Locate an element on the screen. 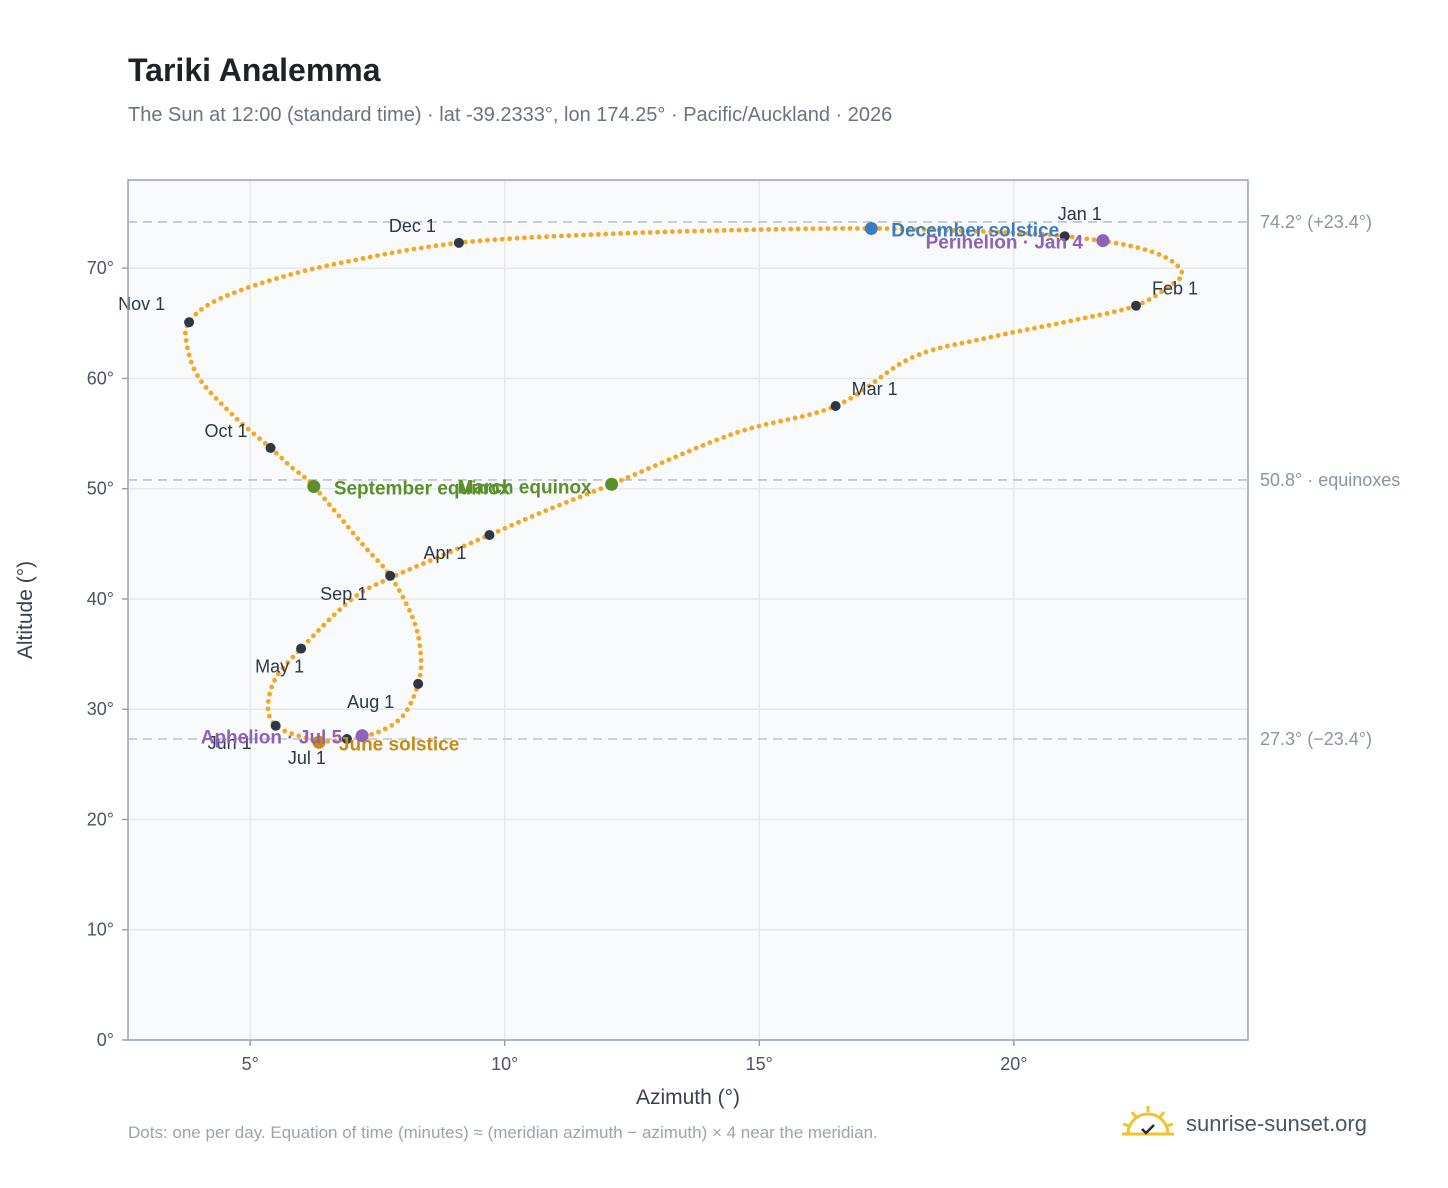 The width and height of the screenshot is (1448, 1188). x-tick-label: 15° is located at coordinates (759, 1064).